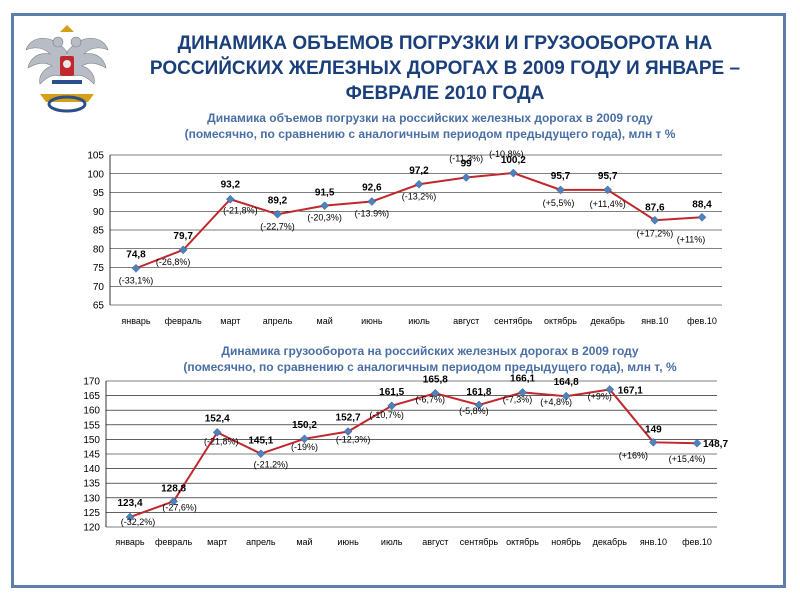  I want to click on data-label: 166,1, so click(522, 378).